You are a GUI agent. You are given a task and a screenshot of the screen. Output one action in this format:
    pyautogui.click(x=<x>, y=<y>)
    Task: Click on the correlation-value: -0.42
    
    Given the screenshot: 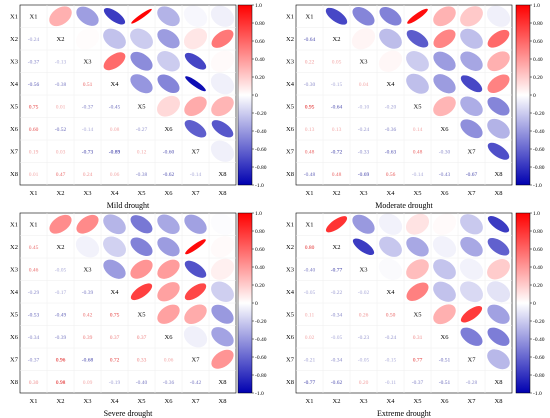 What is the action you would take?
    pyautogui.click(x=196, y=383)
    